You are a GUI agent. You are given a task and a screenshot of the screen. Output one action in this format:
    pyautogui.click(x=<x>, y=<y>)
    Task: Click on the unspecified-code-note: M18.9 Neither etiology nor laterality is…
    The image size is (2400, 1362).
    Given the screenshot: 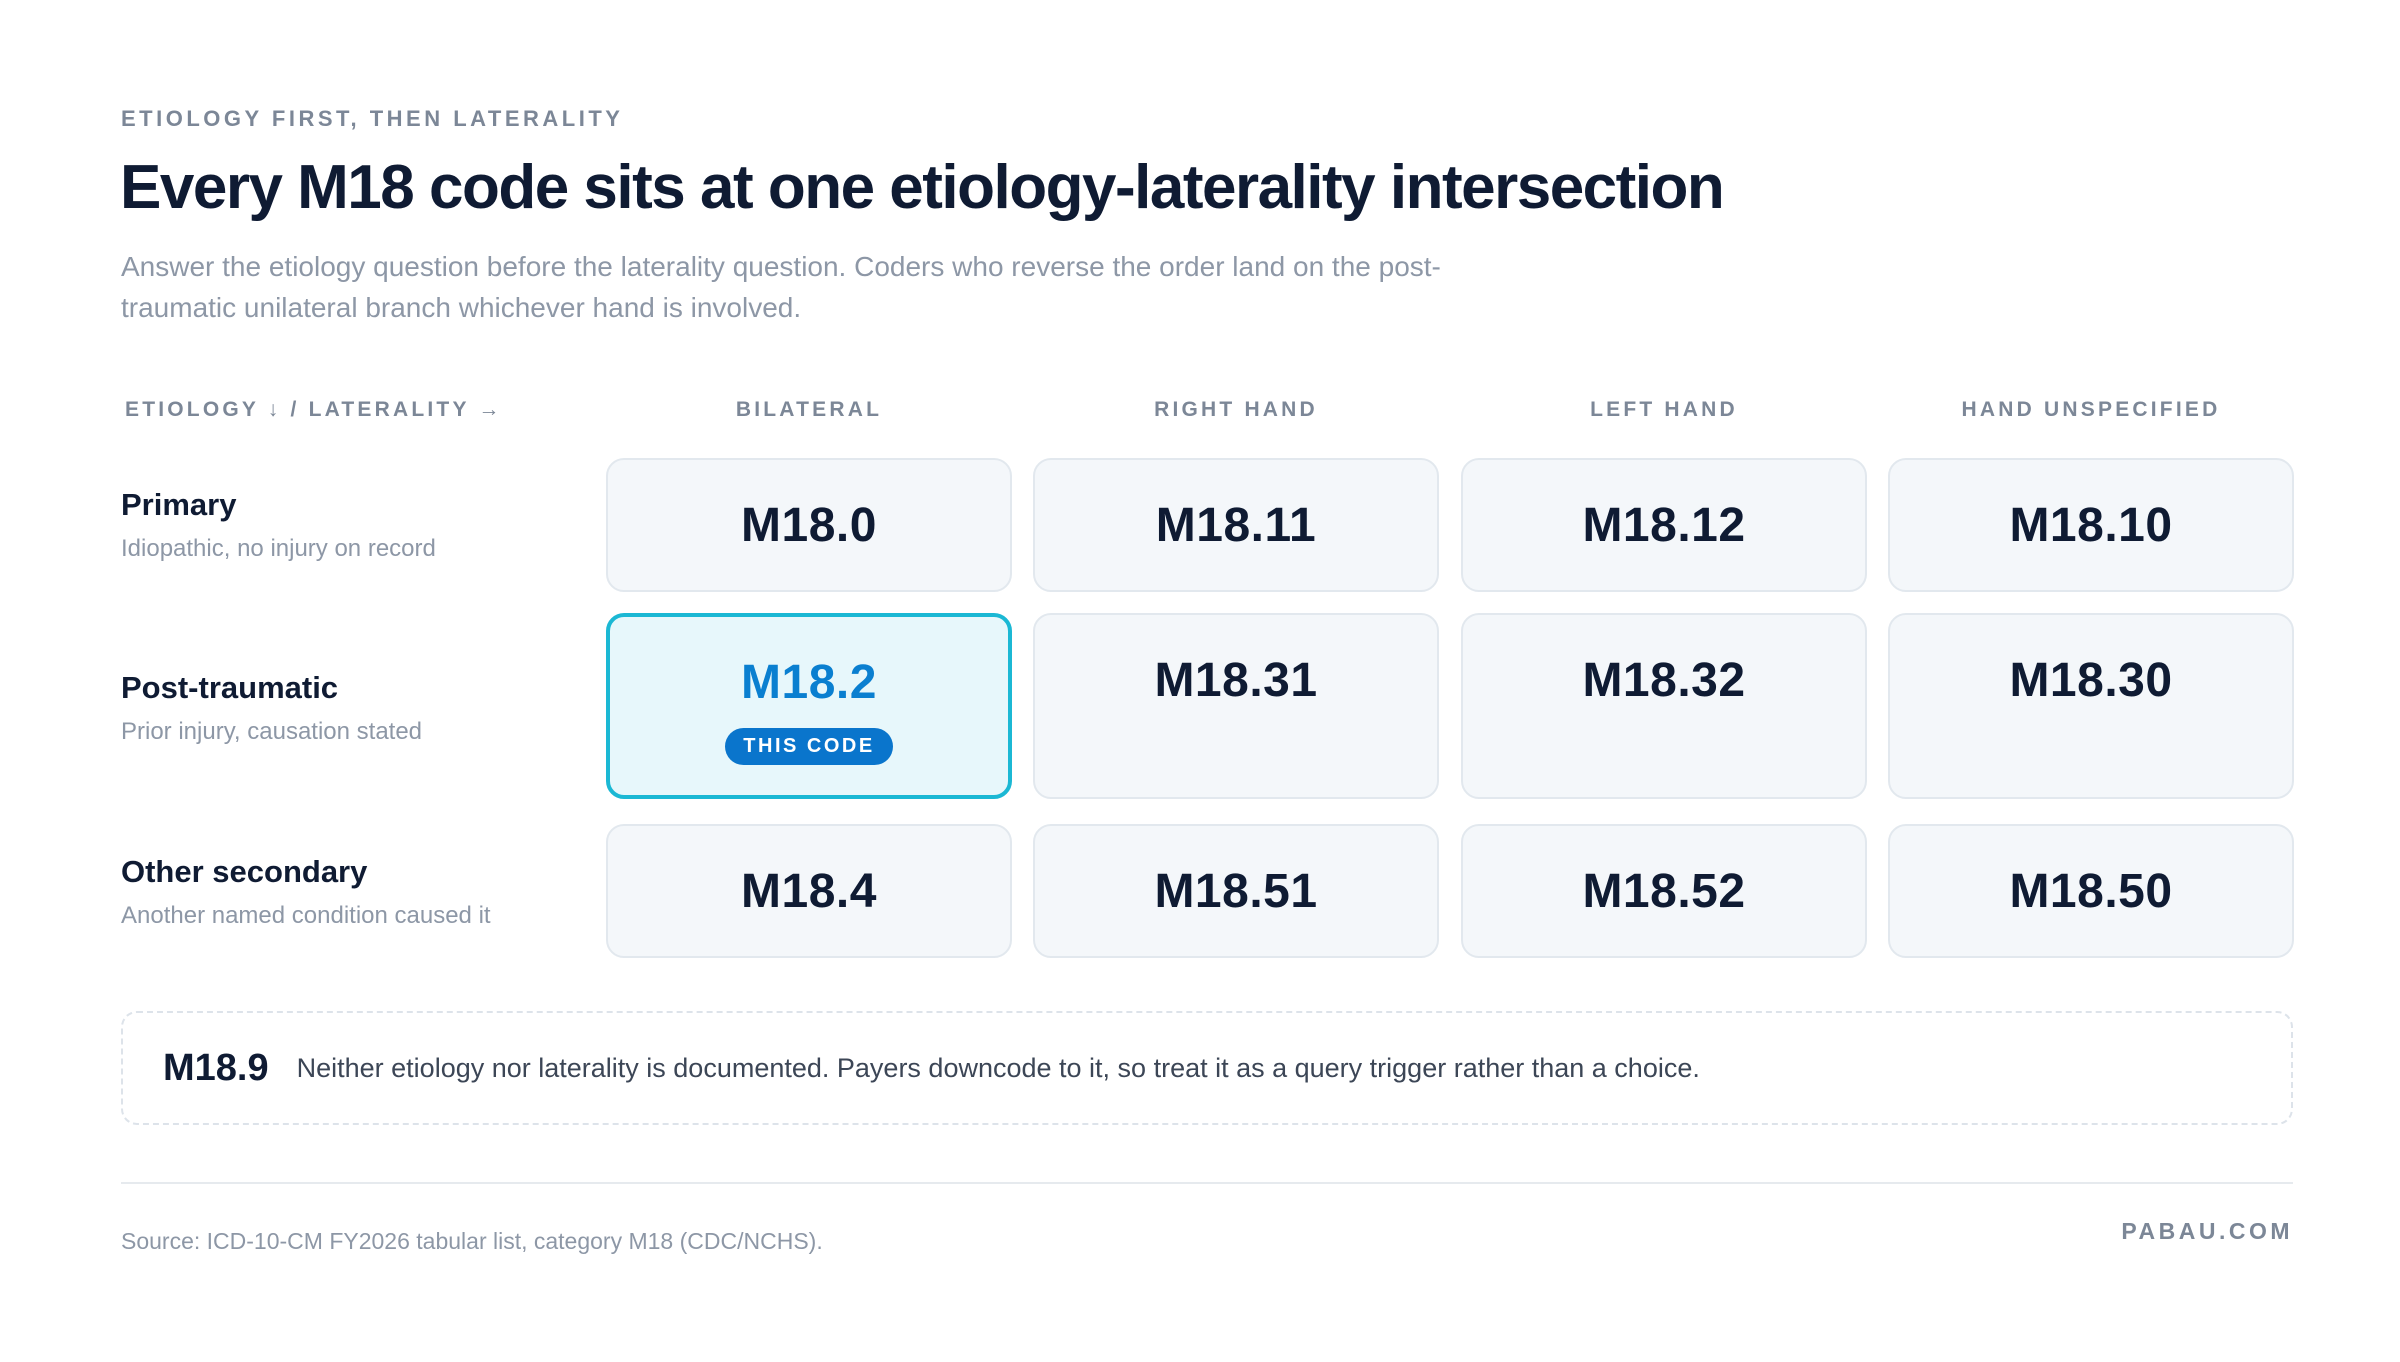 What is the action you would take?
    pyautogui.click(x=1207, y=1068)
    